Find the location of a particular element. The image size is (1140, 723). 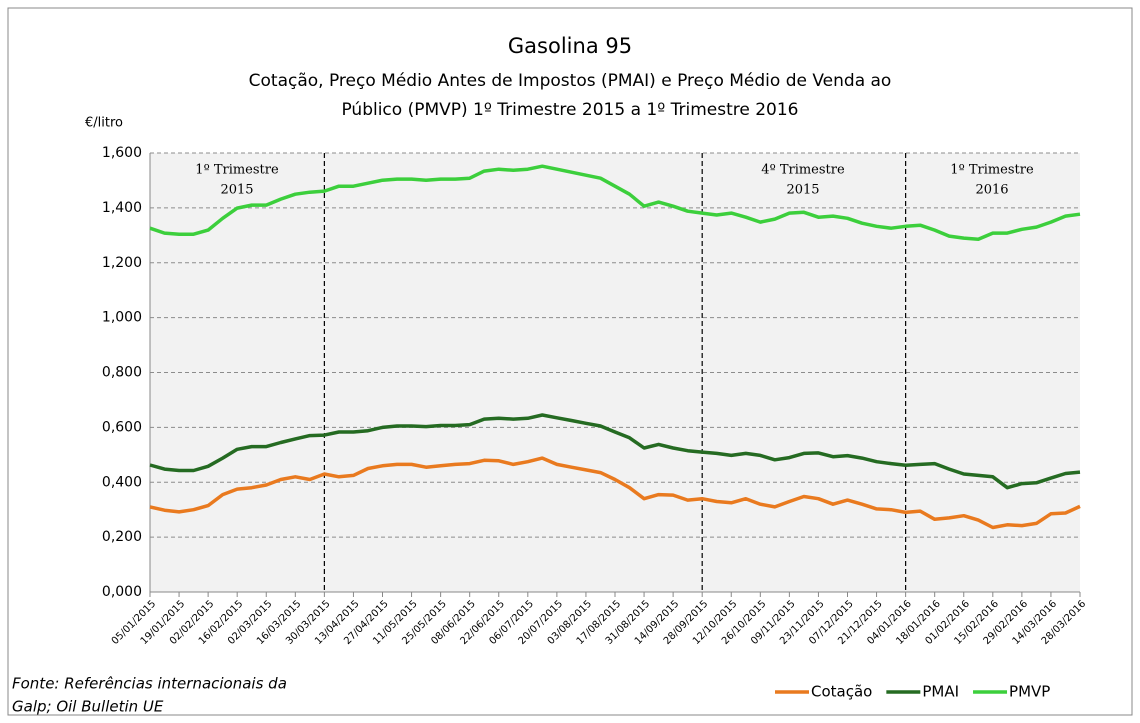

y-tick-label: 0,800 is located at coordinates (122, 373).